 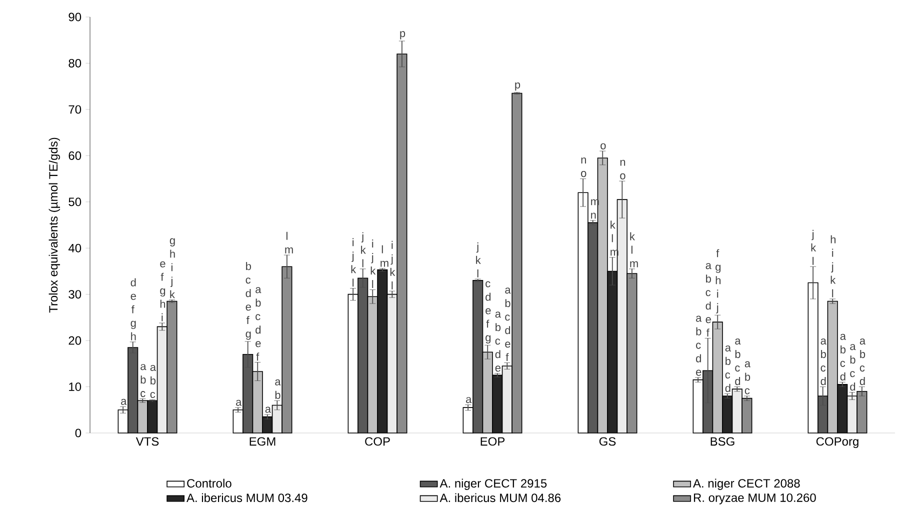 I want to click on legend-label: A. ibericus MUM 03.49, so click(x=247, y=497).